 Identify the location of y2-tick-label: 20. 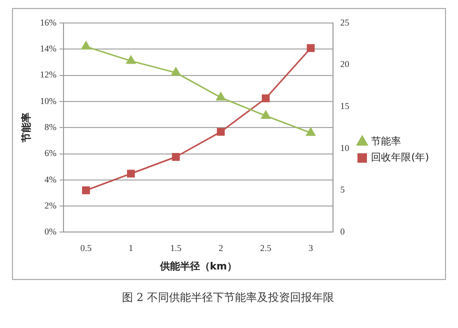
(345, 64).